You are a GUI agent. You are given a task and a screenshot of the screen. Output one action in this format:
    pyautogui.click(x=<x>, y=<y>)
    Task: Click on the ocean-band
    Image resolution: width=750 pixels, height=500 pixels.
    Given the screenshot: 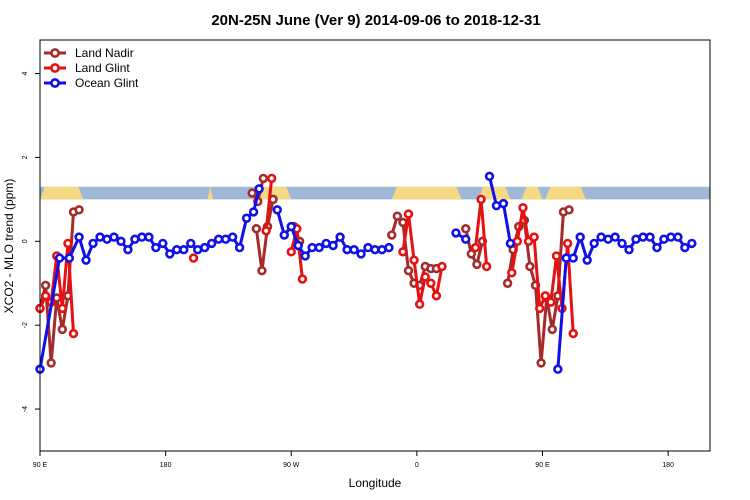 What is the action you would take?
    pyautogui.click(x=375, y=193)
    